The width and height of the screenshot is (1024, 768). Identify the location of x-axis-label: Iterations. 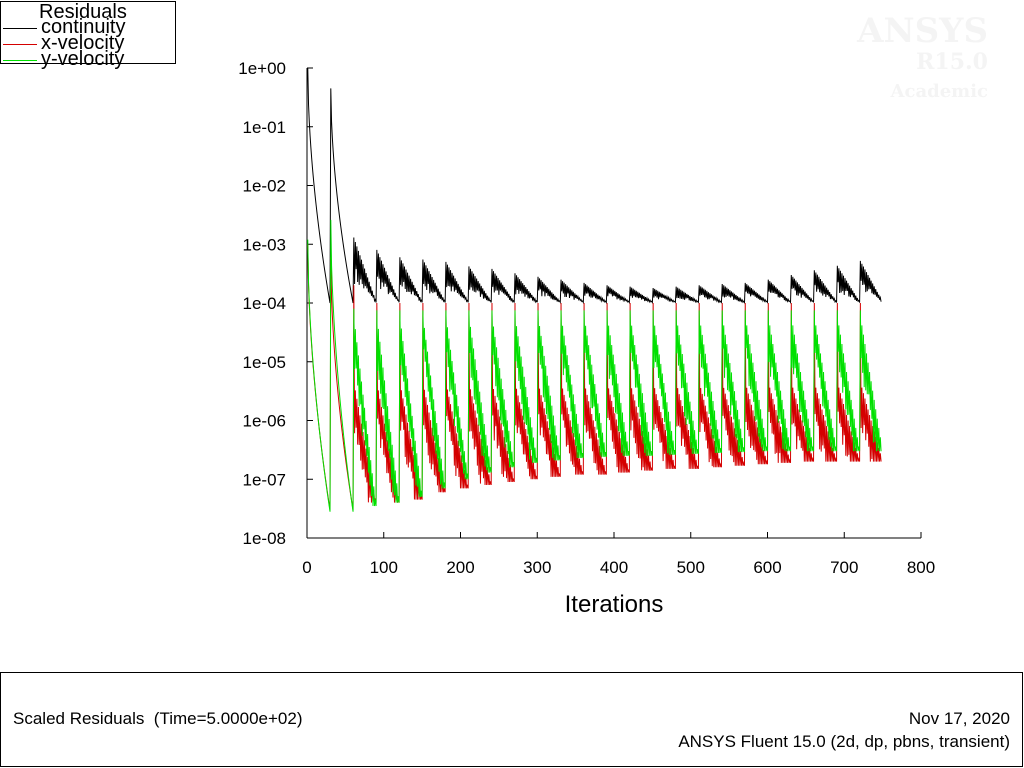
(614, 604).